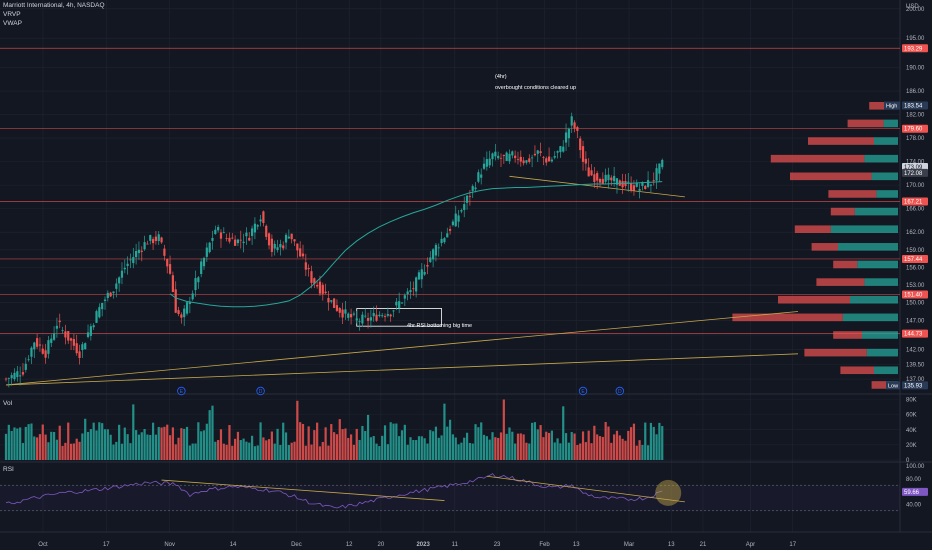 This screenshot has height=550, width=932. What do you see at coordinates (8, 469) in the screenshot?
I see `rsi-pane-label: RSI` at bounding box center [8, 469].